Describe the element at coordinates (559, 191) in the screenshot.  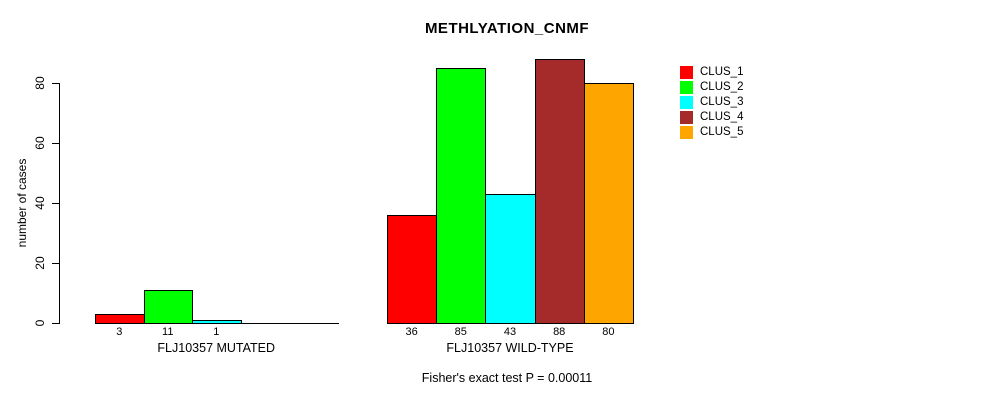
I see `bar-clus-4-flj10357-wild-type` at that location.